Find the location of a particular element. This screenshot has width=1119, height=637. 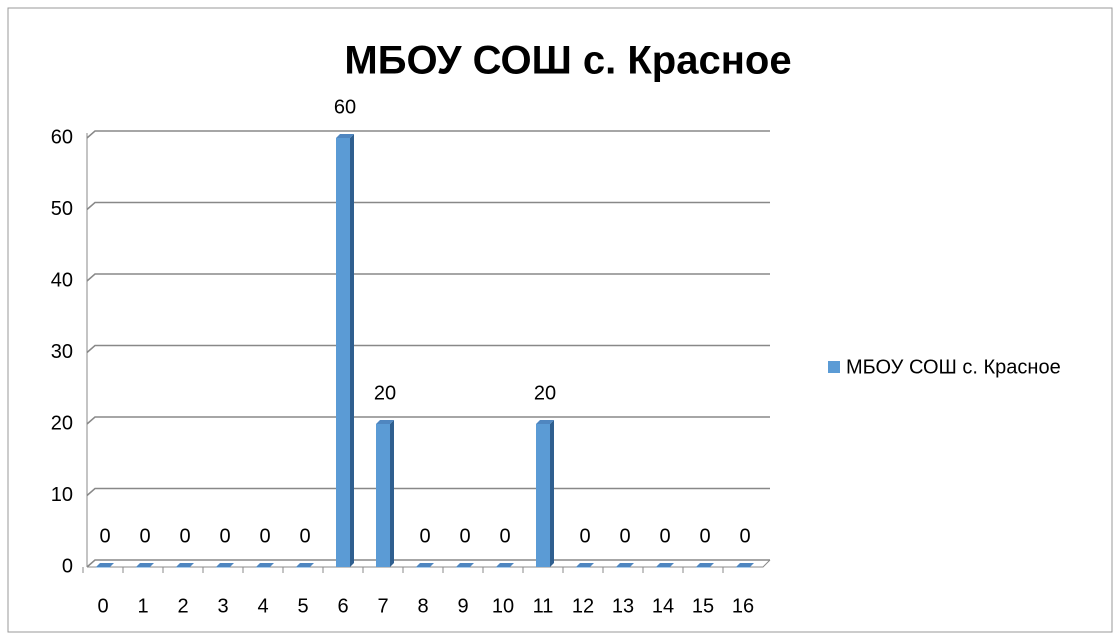

x-tick-label: 16 is located at coordinates (743, 606).